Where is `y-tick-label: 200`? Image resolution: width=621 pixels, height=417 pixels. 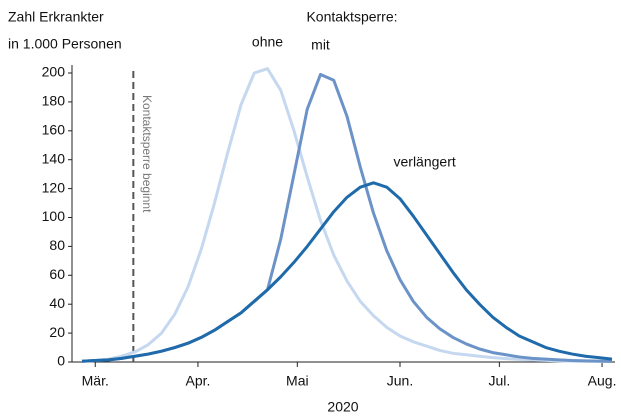
y-tick-label: 200 is located at coordinates (54, 72).